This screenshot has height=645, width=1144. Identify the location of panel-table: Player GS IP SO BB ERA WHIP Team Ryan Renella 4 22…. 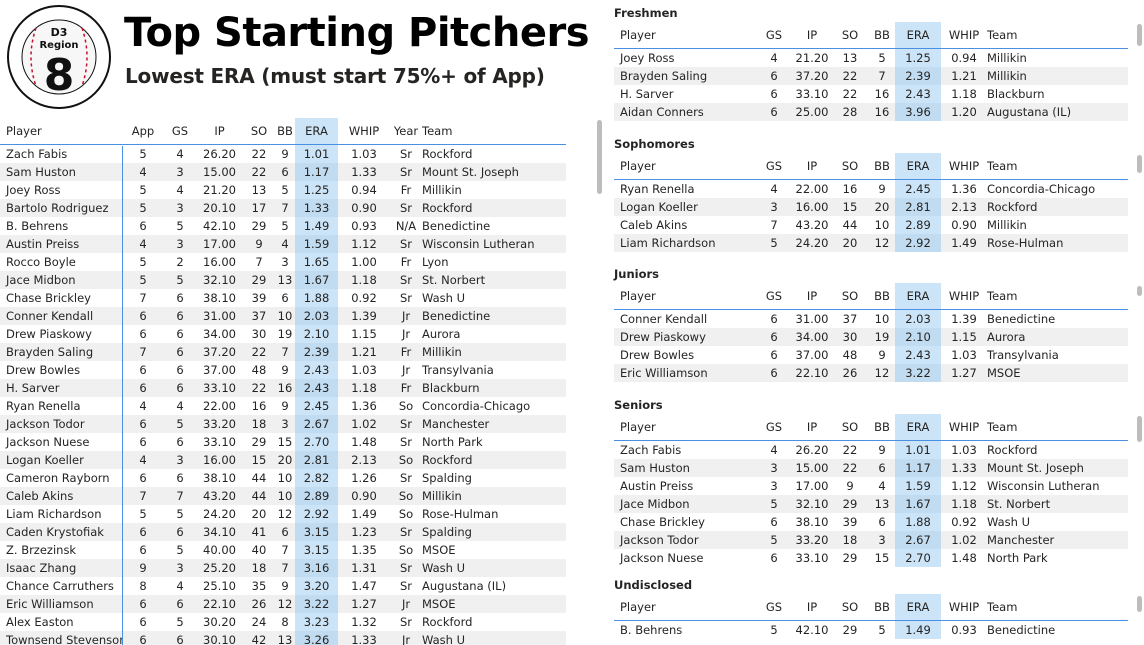
(871, 202).